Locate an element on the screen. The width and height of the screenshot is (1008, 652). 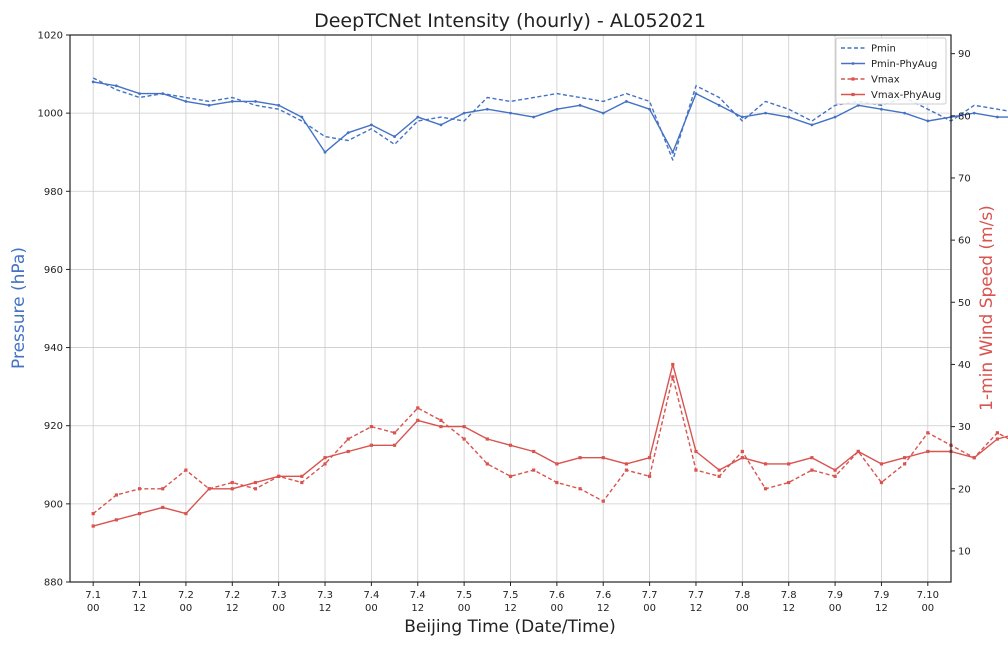
left-tick-label: 920 is located at coordinates (53, 426).